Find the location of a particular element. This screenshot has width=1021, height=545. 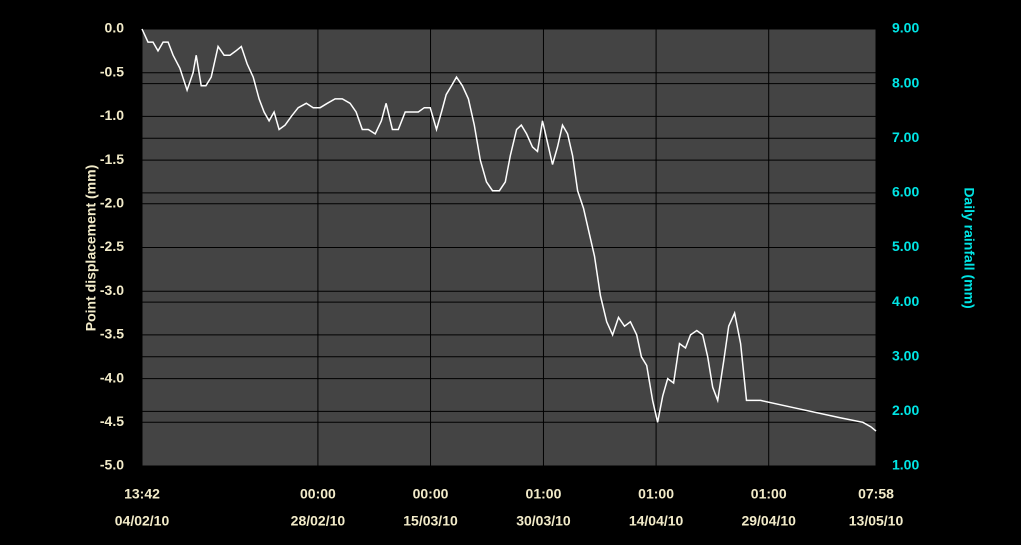

x-tick-label: 28/02/10 is located at coordinates (318, 521).